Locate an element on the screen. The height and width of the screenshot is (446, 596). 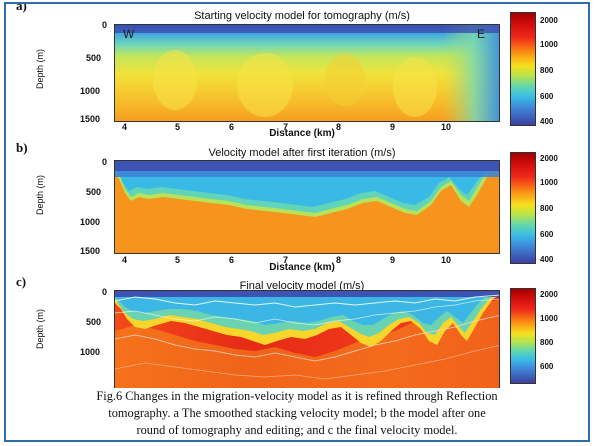
east-label: E is located at coordinates (481, 34).